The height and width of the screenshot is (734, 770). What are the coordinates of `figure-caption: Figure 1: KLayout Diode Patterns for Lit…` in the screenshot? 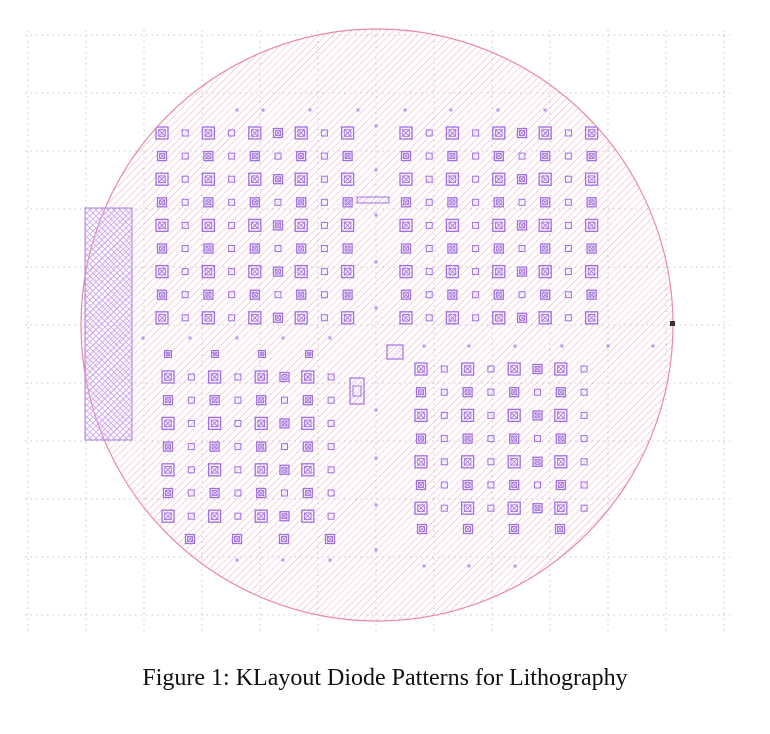 It's located at (385, 678).